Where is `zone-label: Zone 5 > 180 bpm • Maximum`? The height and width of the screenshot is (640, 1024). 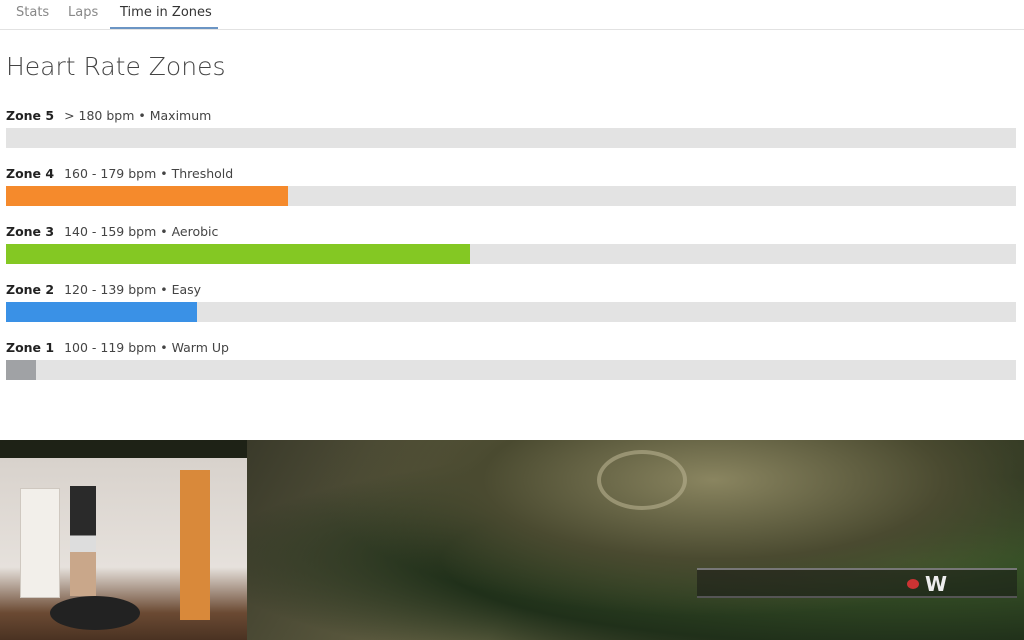 zone-label: Zone 5 > 180 bpm • Maximum is located at coordinates (511, 118).